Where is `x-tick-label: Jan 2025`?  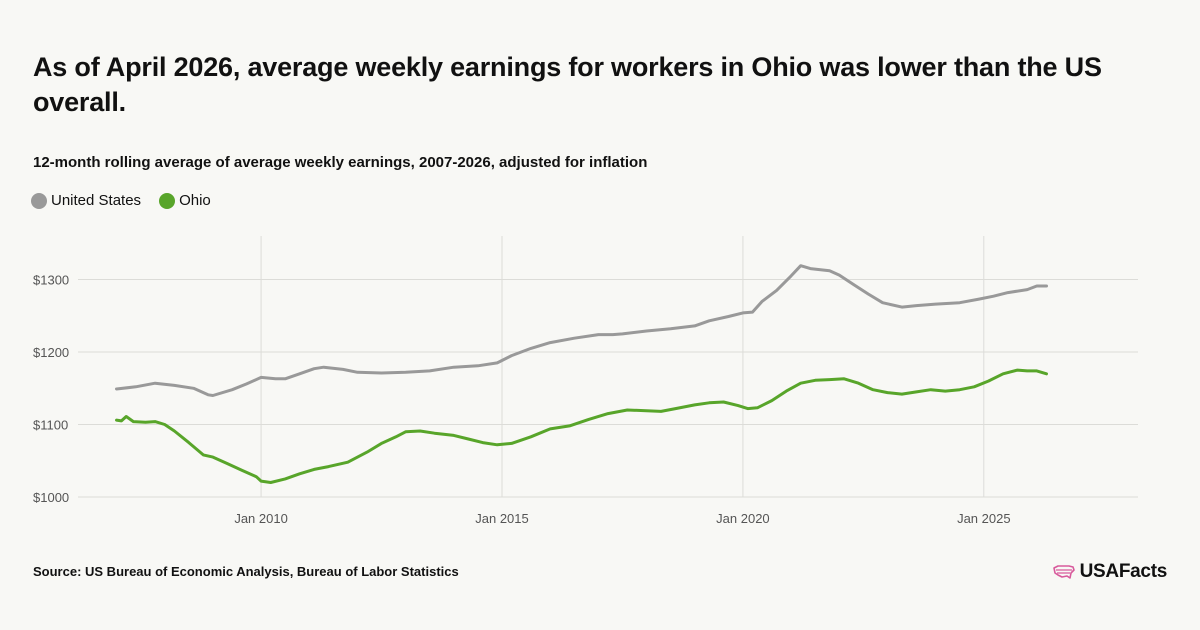 x-tick-label: Jan 2025 is located at coordinates (984, 518).